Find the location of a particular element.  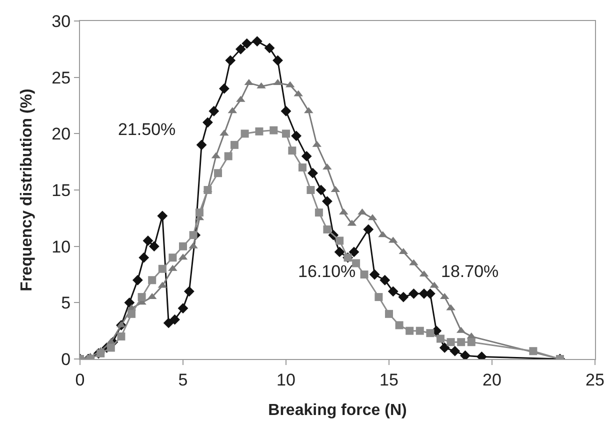

y-tick-label: 20 is located at coordinates (61, 134).